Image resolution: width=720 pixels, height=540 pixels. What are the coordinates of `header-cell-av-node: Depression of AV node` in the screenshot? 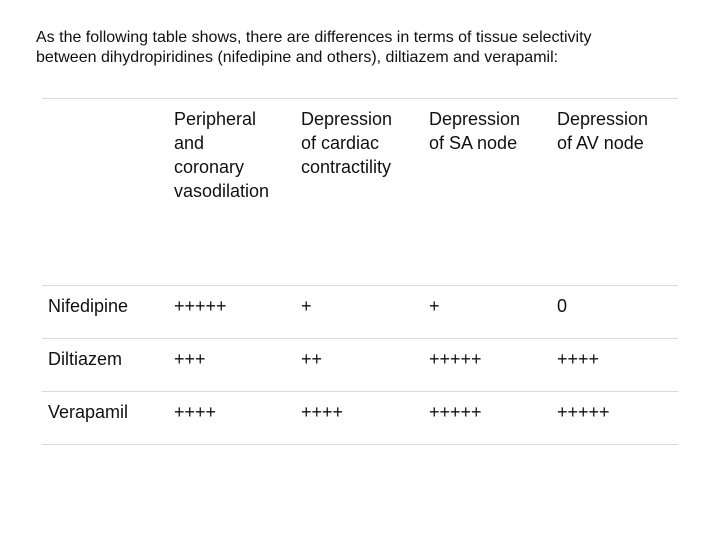 It's located at (614, 192).